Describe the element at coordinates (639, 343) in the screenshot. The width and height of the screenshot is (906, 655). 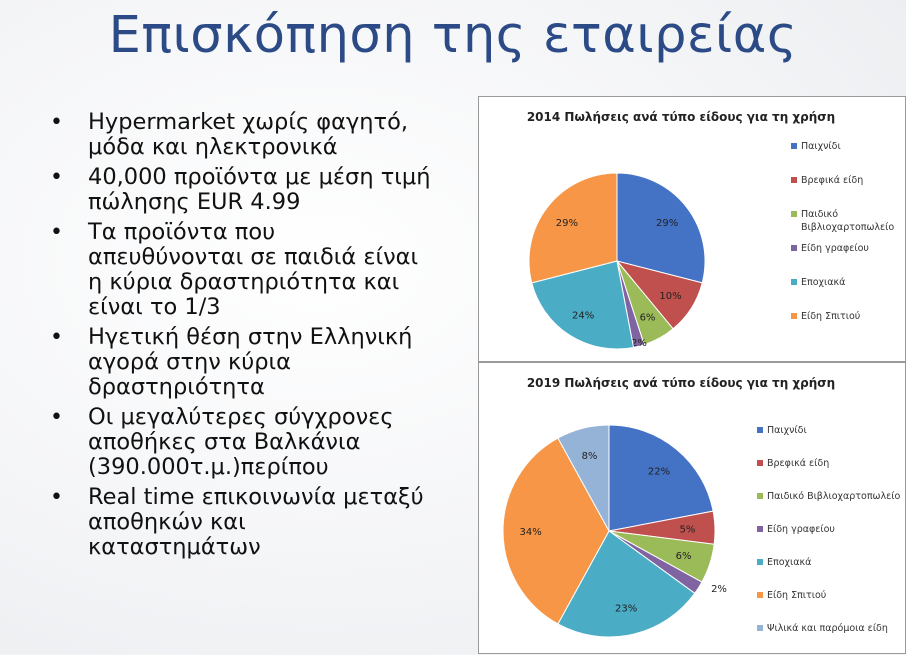
I see `slice-label-2014-4: 2%` at that location.